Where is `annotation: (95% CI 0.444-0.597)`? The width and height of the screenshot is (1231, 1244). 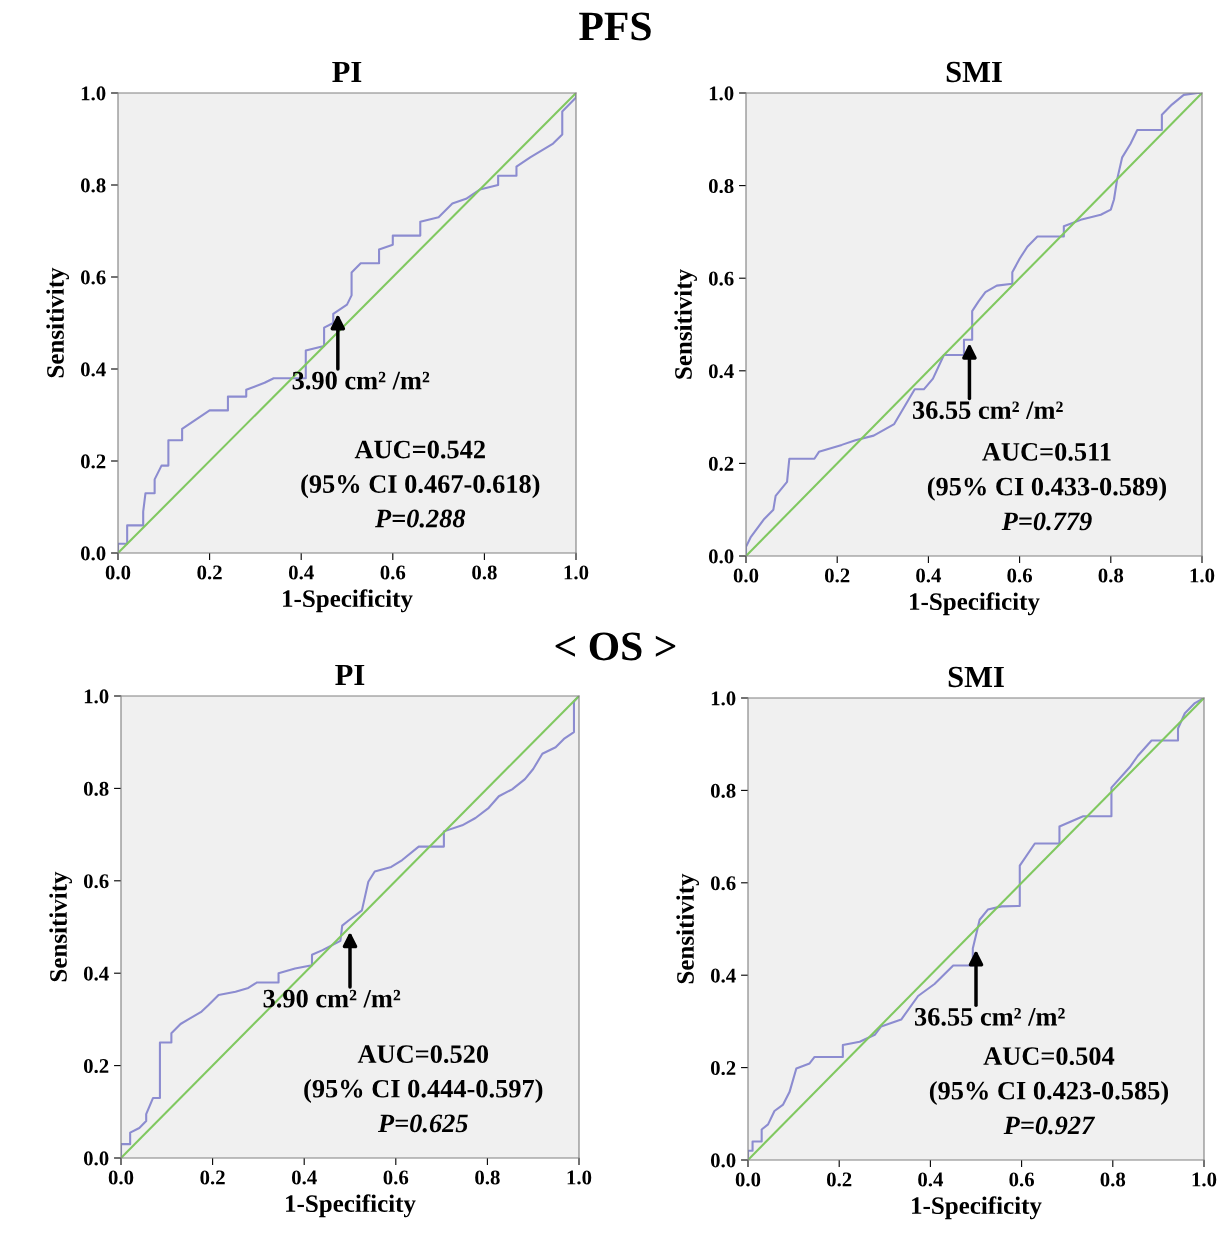 annotation: (95% CI 0.444-0.597) is located at coordinates (423, 1091).